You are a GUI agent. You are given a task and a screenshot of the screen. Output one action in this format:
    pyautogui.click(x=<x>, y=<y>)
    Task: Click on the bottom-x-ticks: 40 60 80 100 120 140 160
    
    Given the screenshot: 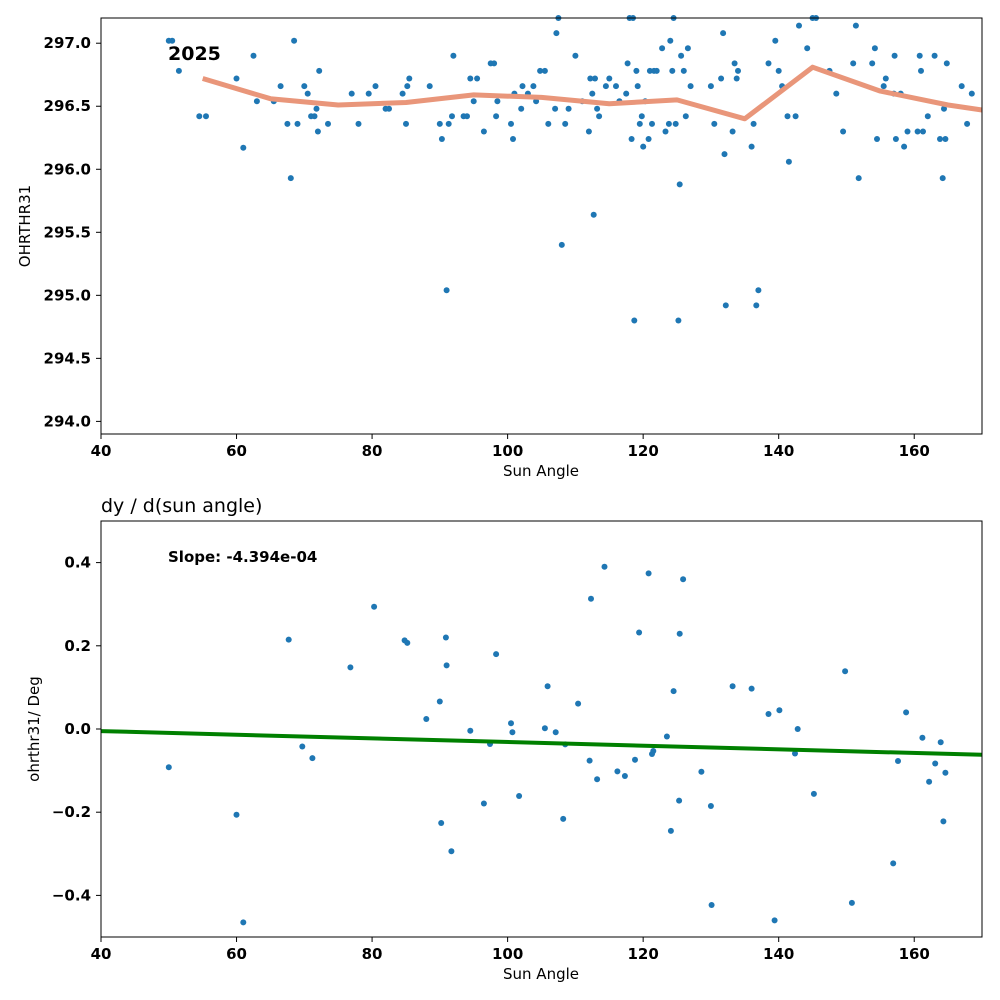 What is the action you would take?
    pyautogui.click(x=510, y=950)
    